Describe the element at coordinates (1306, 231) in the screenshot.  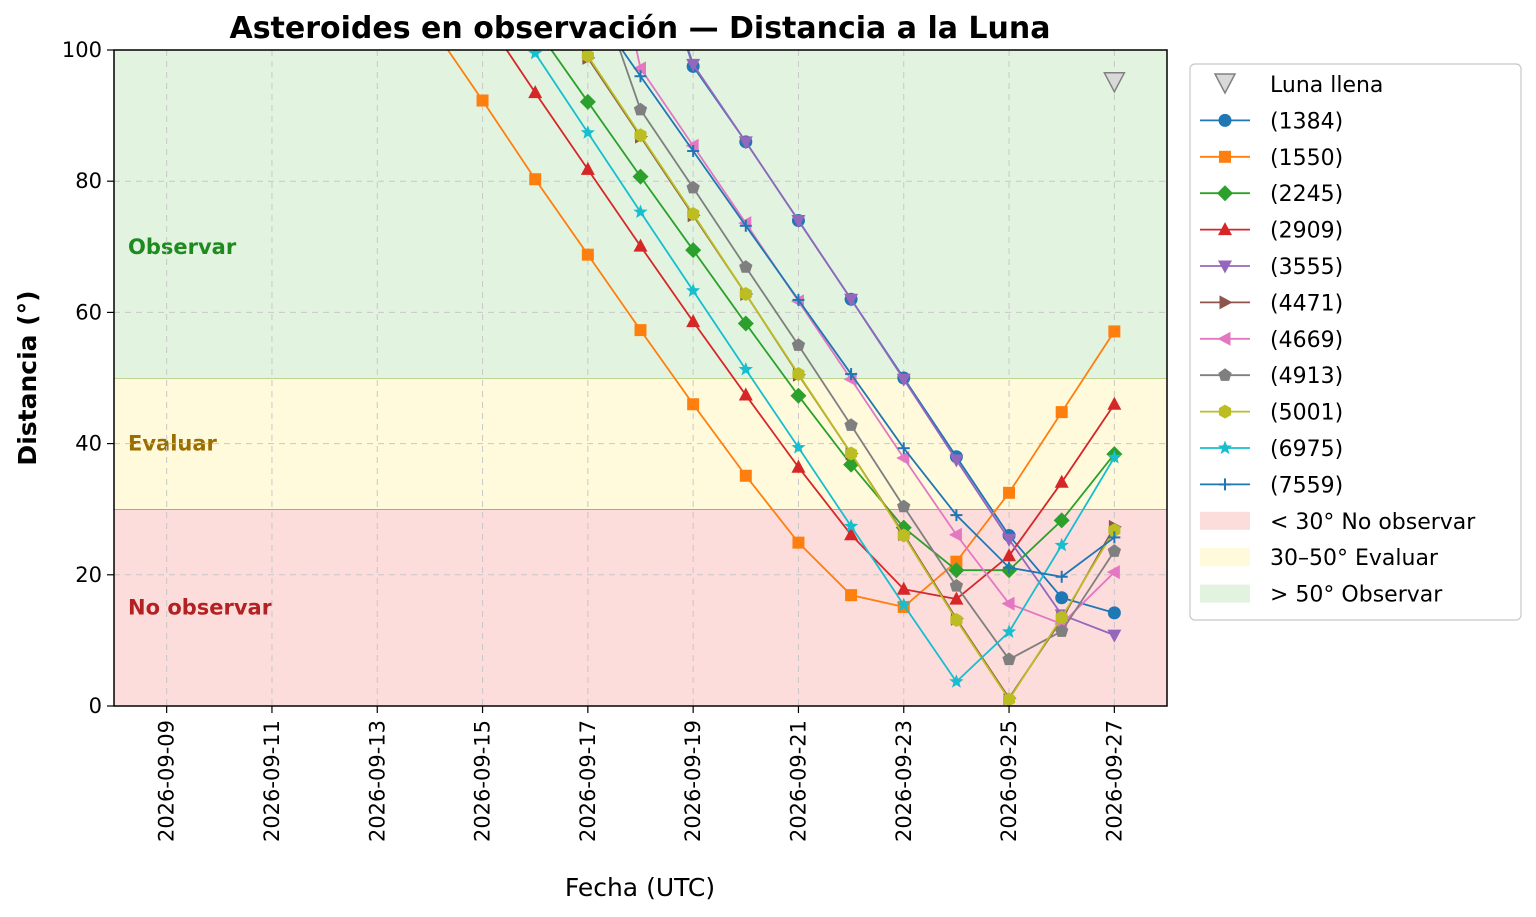
I see `legend-label-3: (2909)` at that location.